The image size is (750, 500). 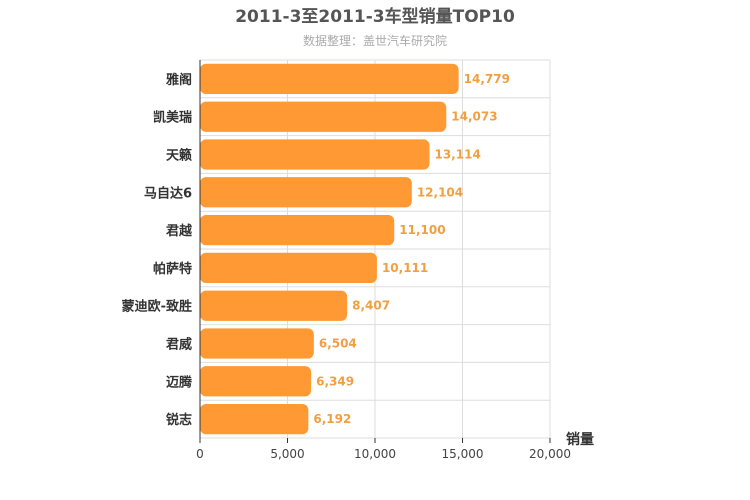 I want to click on x-axis-title: 销量, so click(x=580, y=439).